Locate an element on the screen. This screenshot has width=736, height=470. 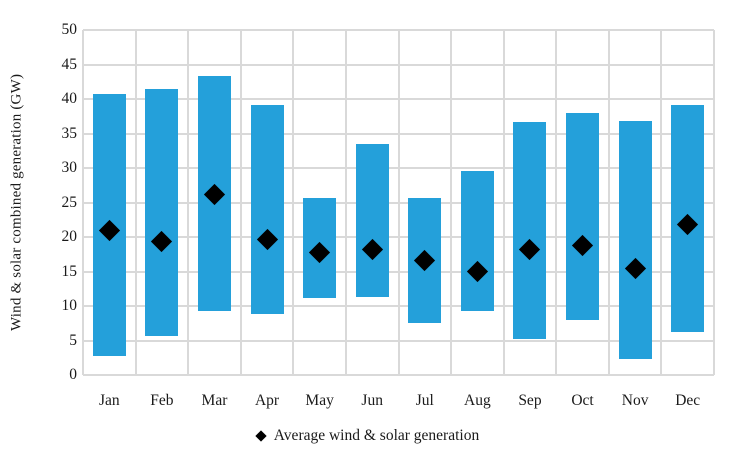
x-axis-label: Aug is located at coordinates (477, 400).